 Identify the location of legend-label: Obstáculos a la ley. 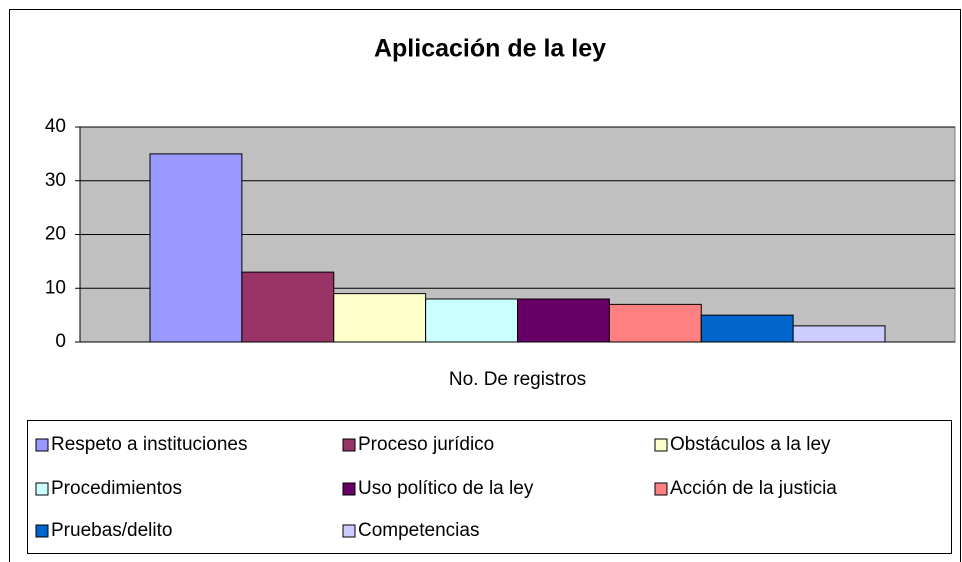
(750, 444).